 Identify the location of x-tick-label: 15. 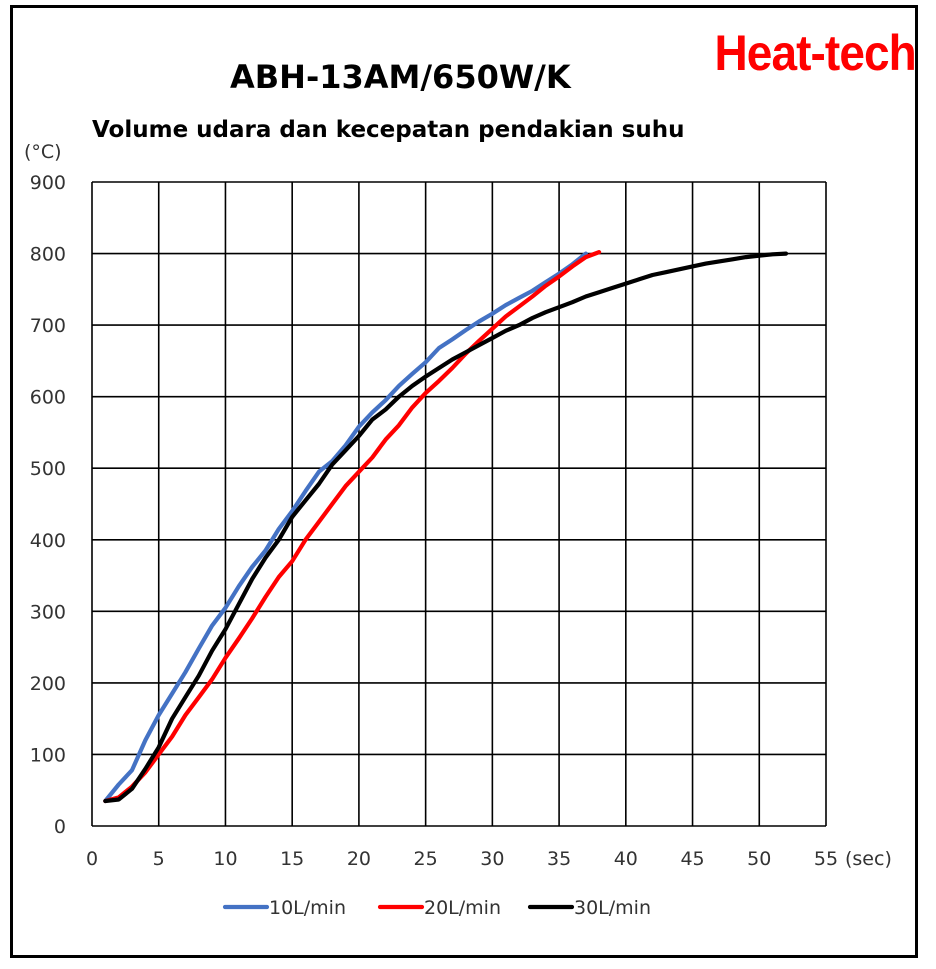
(292, 859).